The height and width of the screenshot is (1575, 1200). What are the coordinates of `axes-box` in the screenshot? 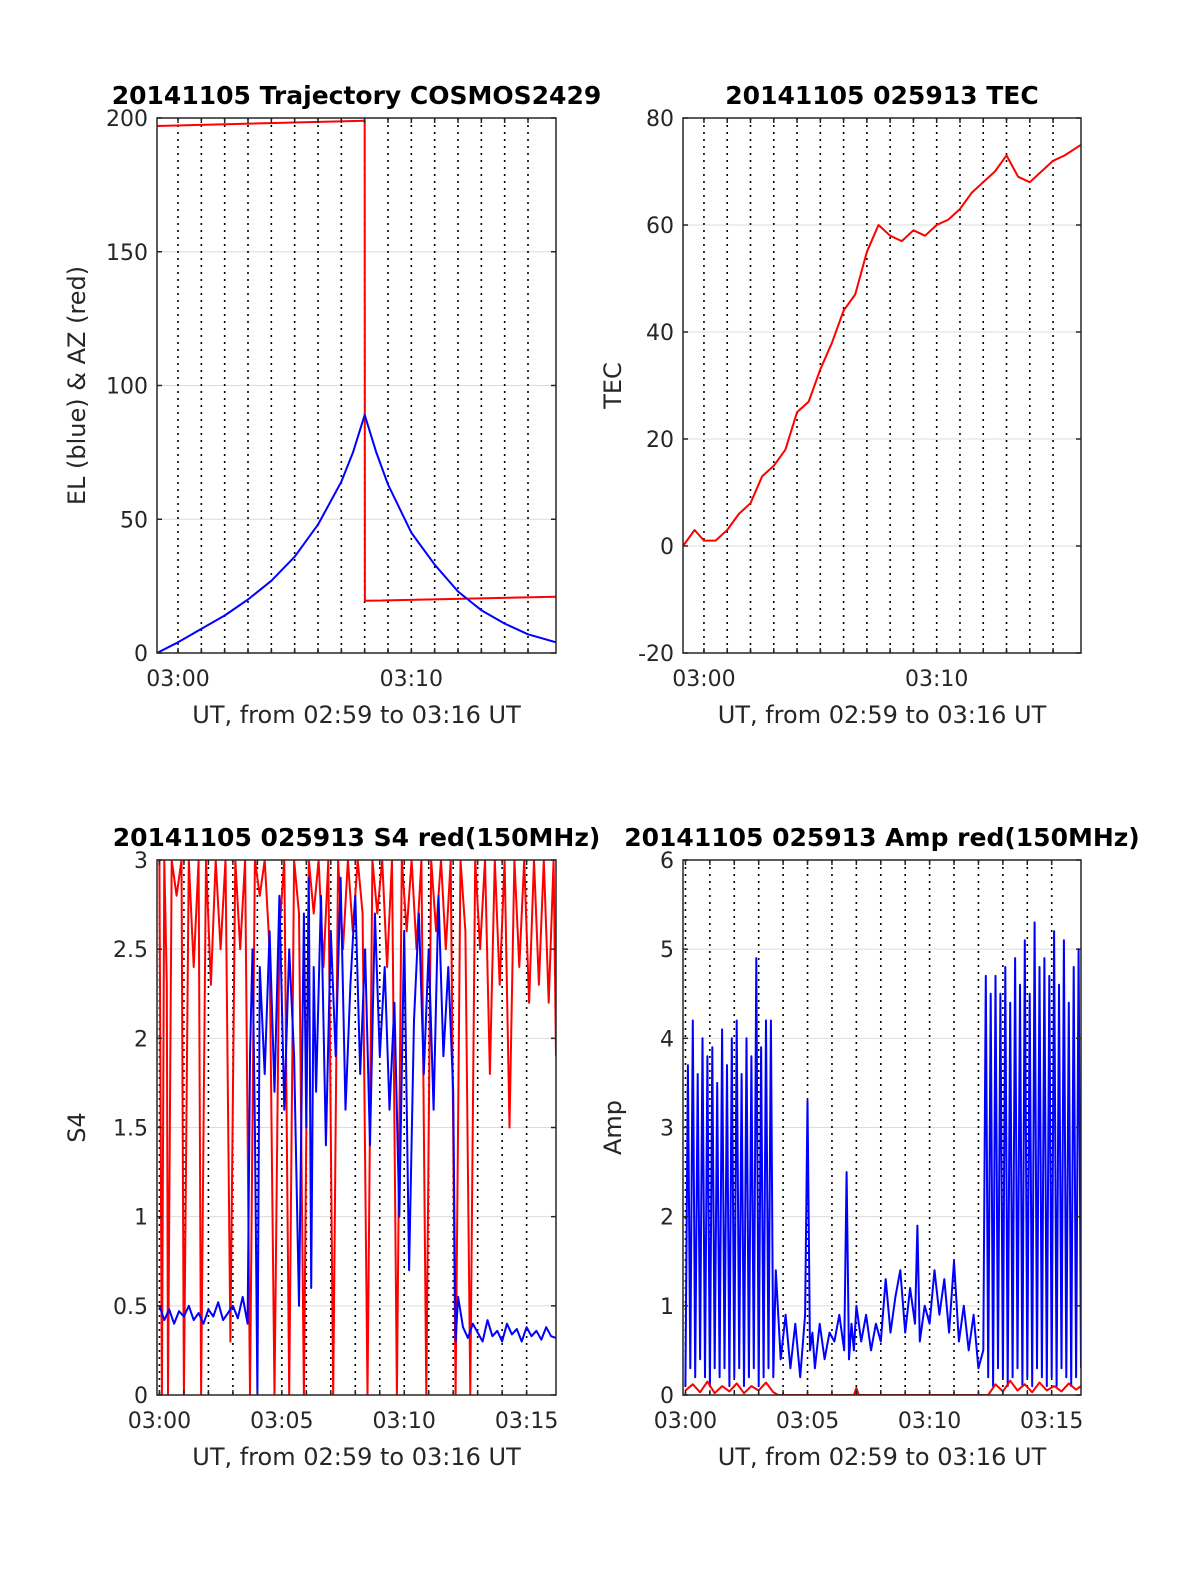 It's located at (882, 385).